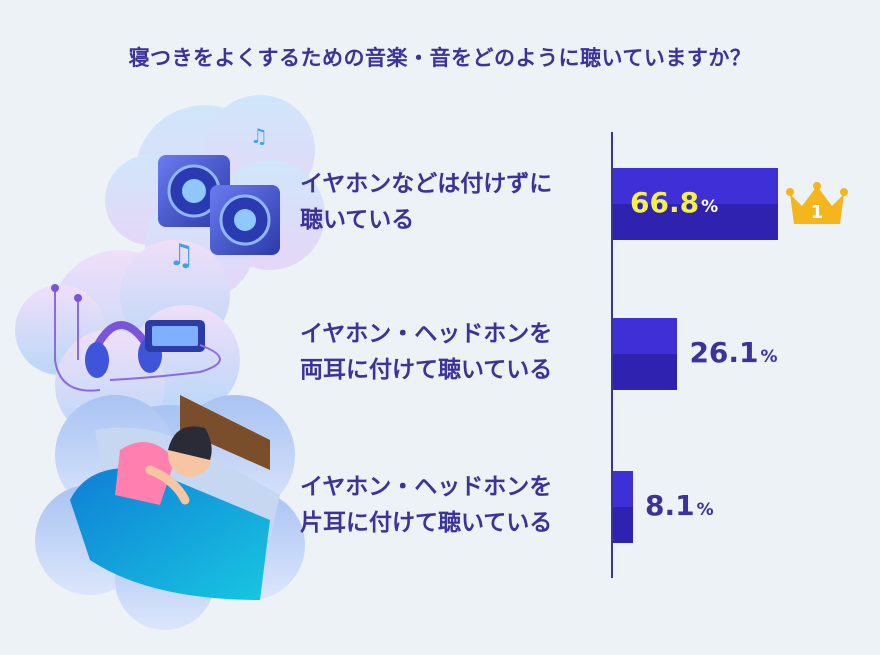  I want to click on category-label: イヤホン・ヘッドホンを 両耳に付けて聴いている, so click(426, 352).